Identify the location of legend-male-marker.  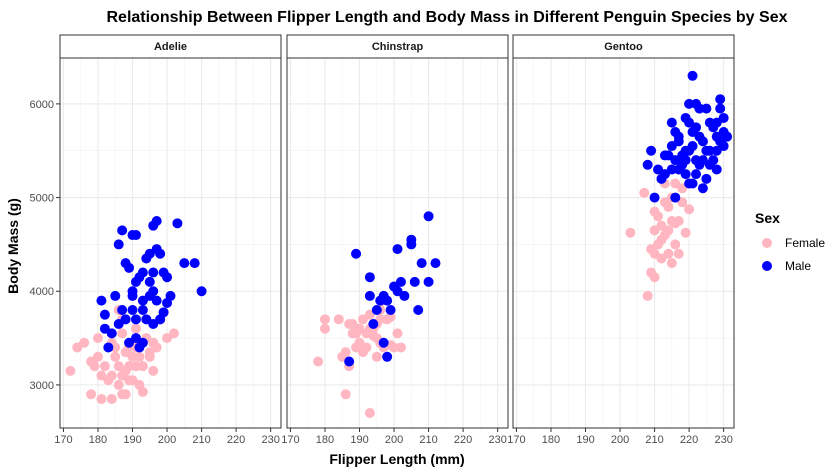
(767, 266).